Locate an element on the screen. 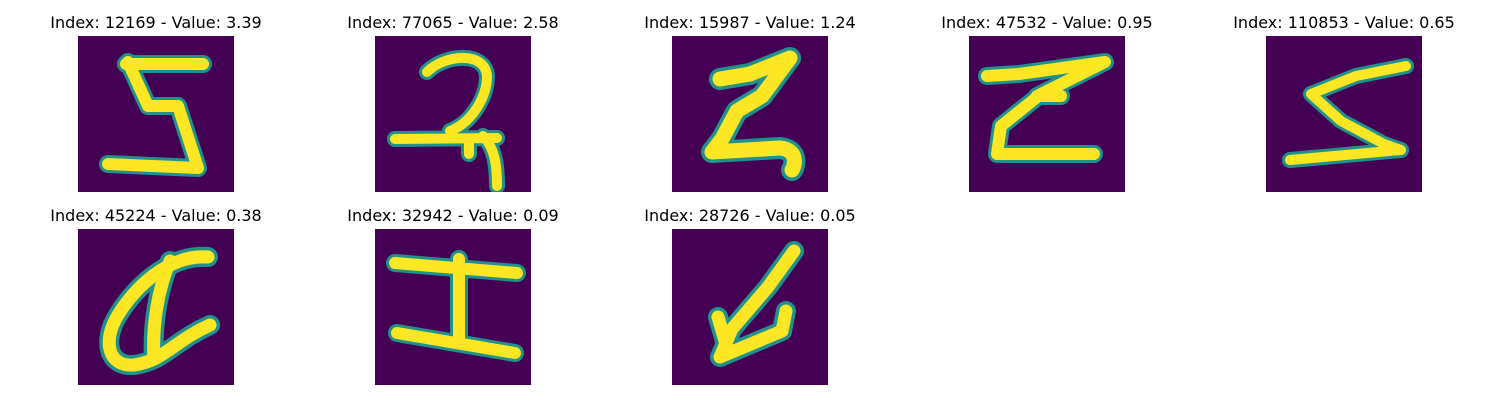 Image resolution: width=1500 pixels, height=400 pixels. panel-7: Index: 32942 - Value: 0.09 is located at coordinates (453, 295).